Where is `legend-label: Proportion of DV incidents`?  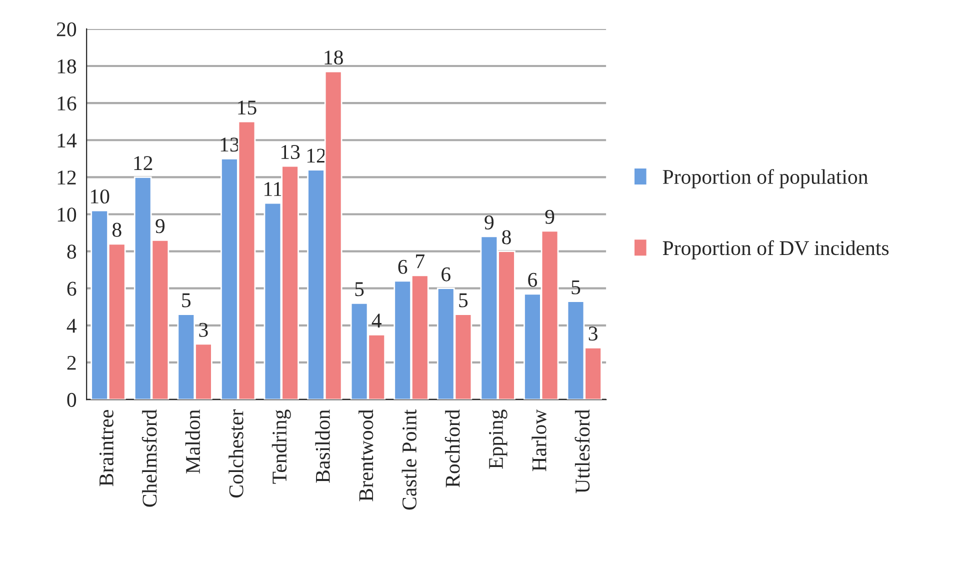 legend-label: Proportion of DV incidents is located at coordinates (775, 250).